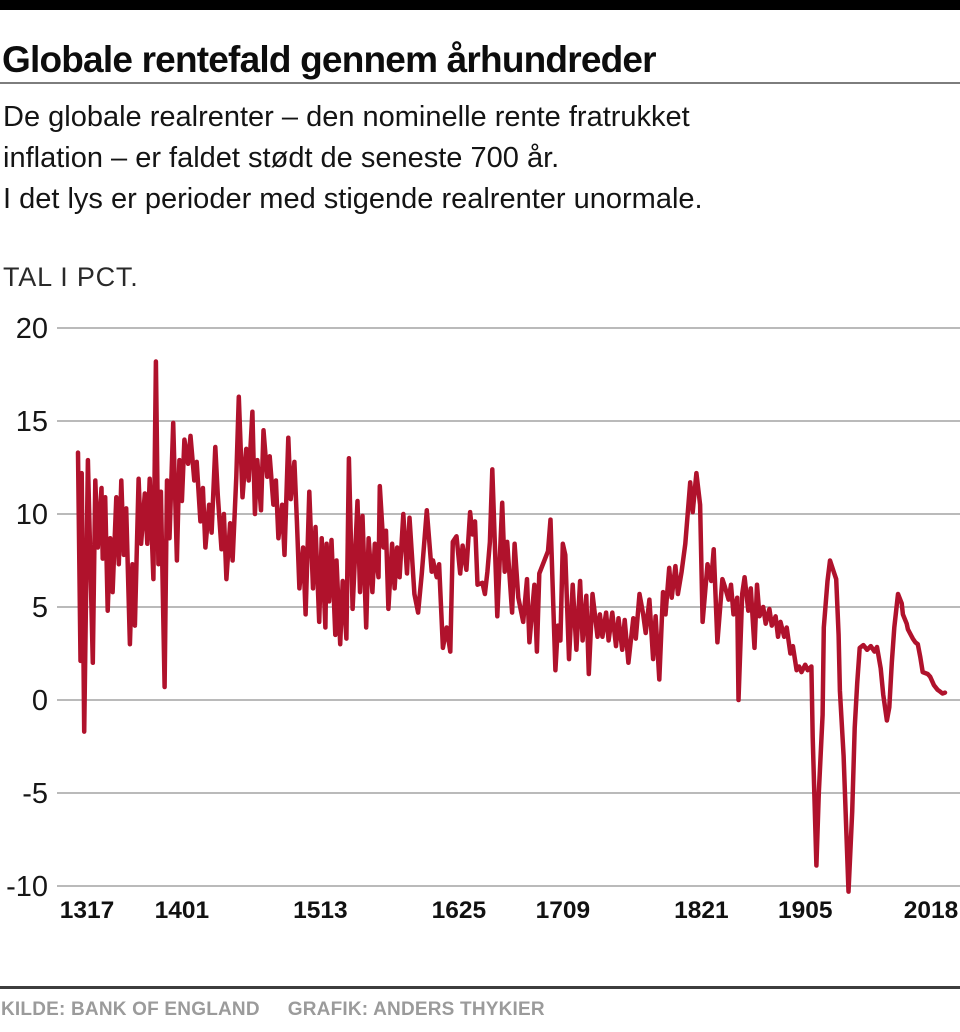  I want to click on x-tick-label-1625: 1625, so click(459, 910).